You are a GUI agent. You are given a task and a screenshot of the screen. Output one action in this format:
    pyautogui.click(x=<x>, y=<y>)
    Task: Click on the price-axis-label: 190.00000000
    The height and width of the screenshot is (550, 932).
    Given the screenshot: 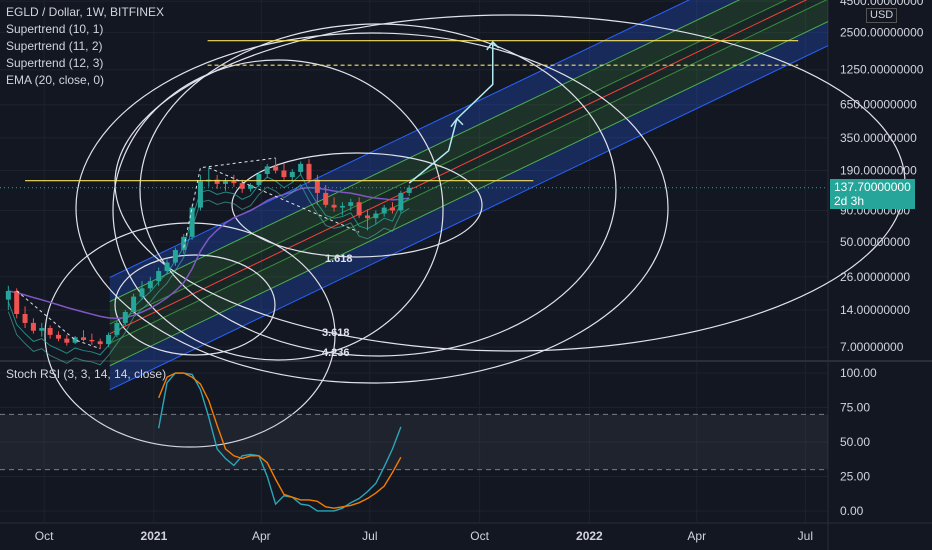 What is the action you would take?
    pyautogui.click(x=878, y=170)
    